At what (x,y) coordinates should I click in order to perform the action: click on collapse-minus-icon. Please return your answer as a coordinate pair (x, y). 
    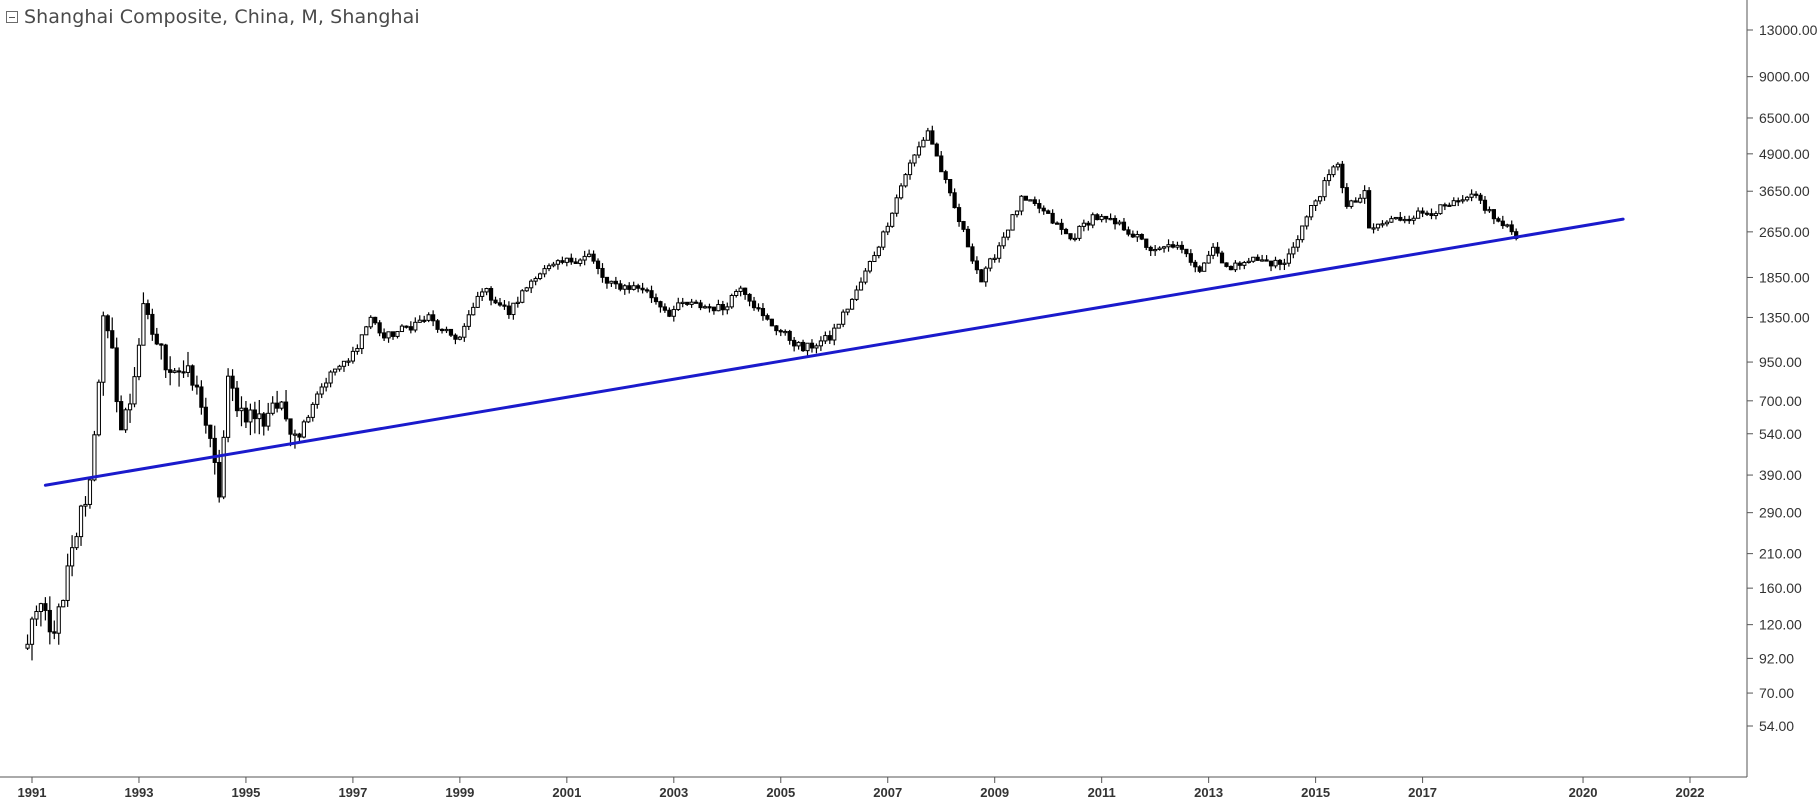
    Looking at the image, I should click on (12, 17).